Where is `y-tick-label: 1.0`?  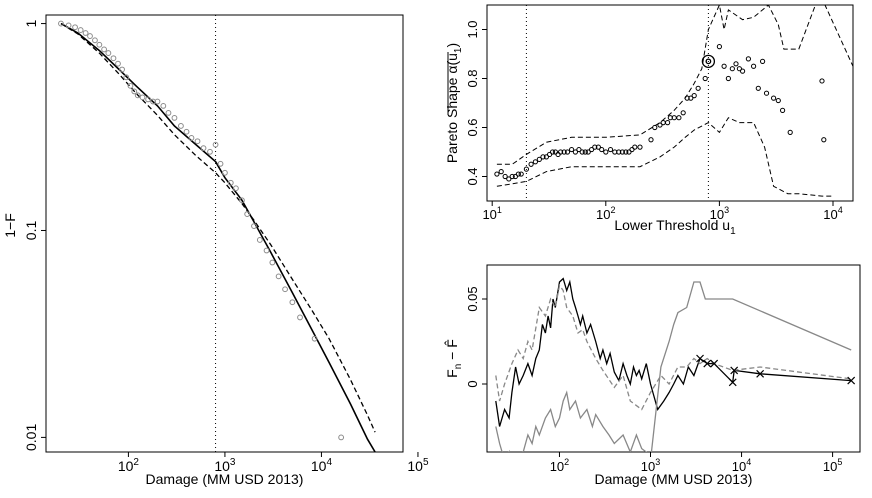 y-tick-label: 1.0 is located at coordinates (472, 29).